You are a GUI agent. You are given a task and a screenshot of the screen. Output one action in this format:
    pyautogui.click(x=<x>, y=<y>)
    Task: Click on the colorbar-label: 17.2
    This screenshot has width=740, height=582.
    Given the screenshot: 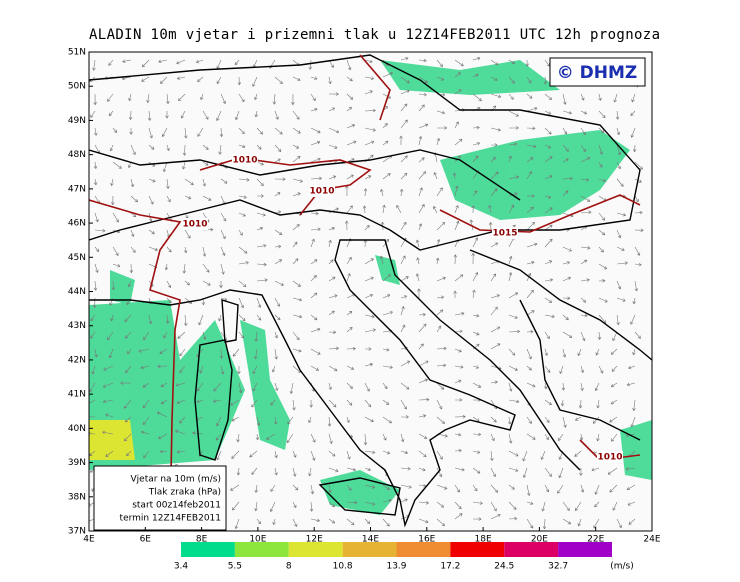 What is the action you would take?
    pyautogui.click(x=450, y=567)
    